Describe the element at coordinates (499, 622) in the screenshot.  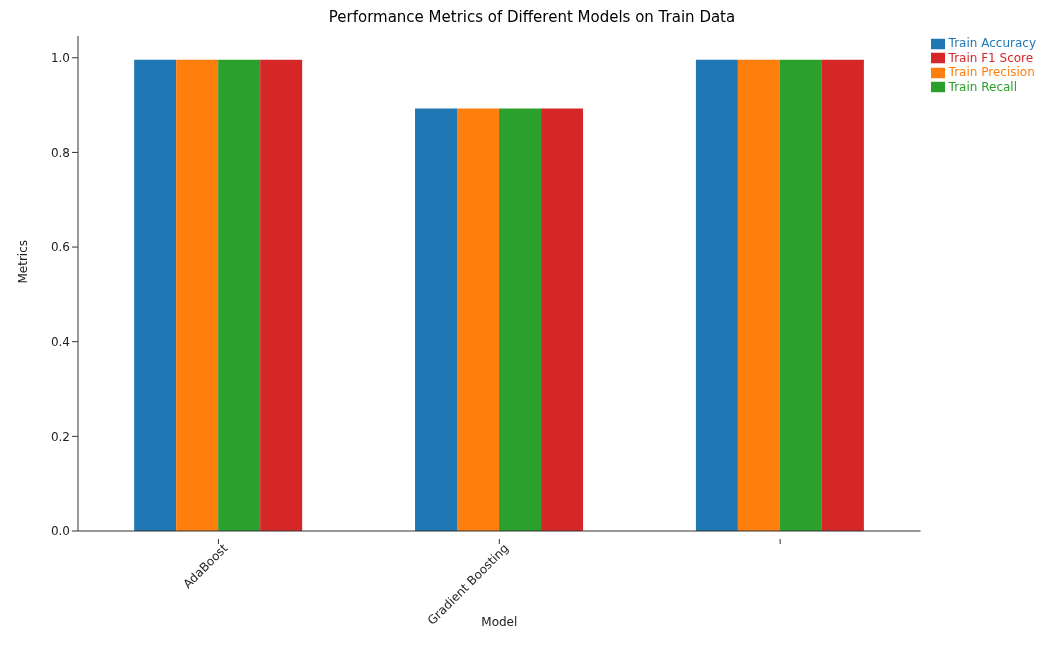
I see `x-axis-title: Model` at that location.